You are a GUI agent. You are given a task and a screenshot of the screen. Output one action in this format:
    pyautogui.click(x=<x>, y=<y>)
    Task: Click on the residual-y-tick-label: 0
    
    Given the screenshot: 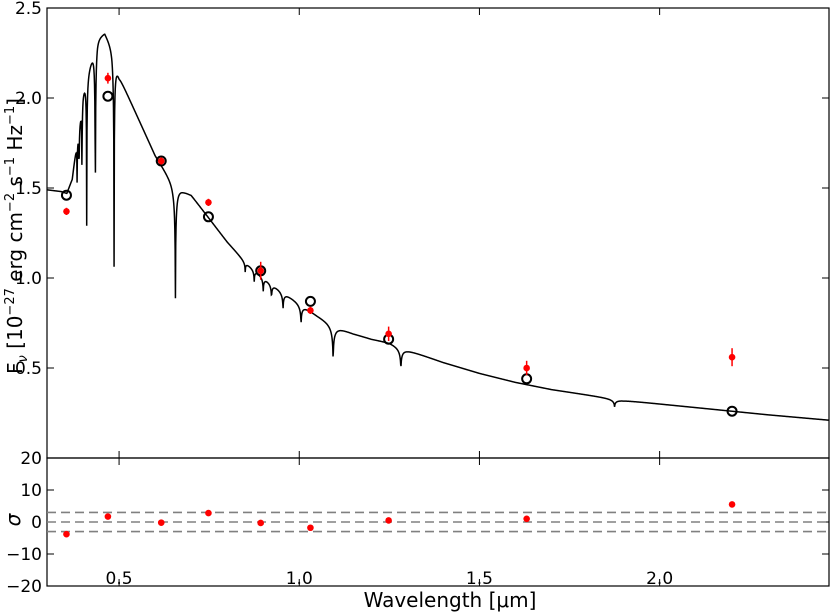 What is the action you would take?
    pyautogui.click(x=36, y=523)
    